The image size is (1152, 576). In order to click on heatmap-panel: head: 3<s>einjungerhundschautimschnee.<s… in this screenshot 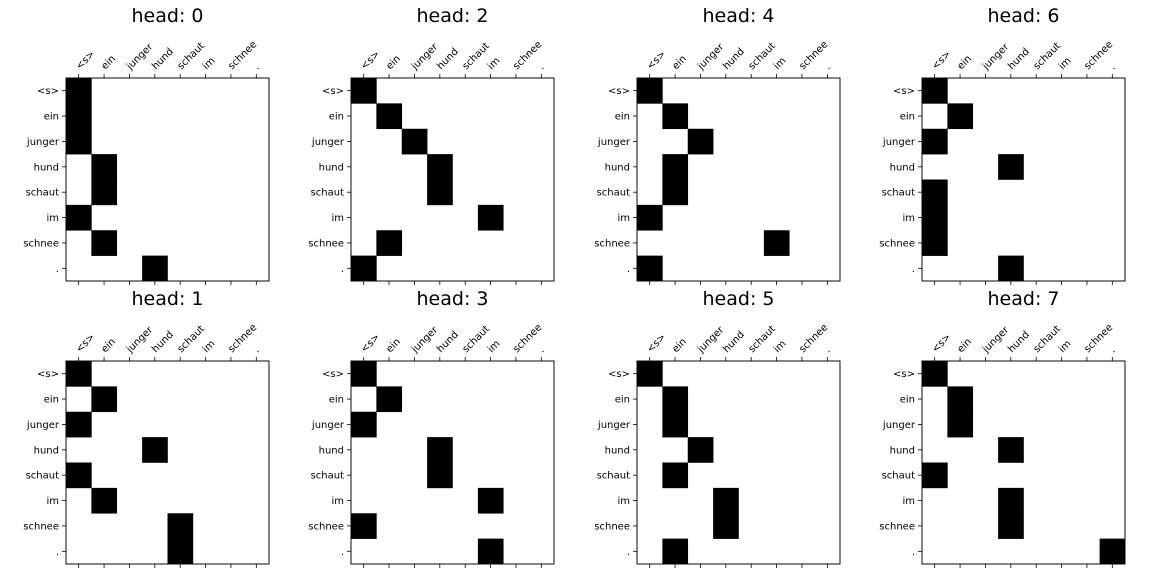, I will do `click(431, 428)`.